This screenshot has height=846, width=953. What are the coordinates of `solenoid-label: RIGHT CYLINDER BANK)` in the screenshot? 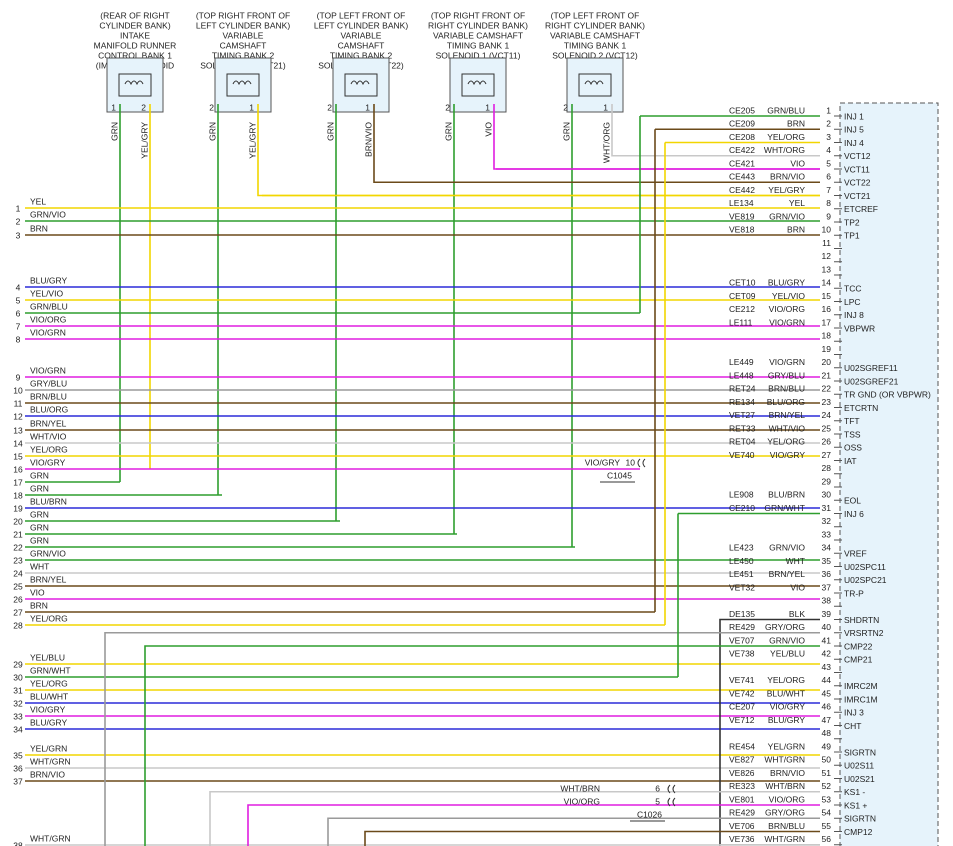 It's located at (595, 25).